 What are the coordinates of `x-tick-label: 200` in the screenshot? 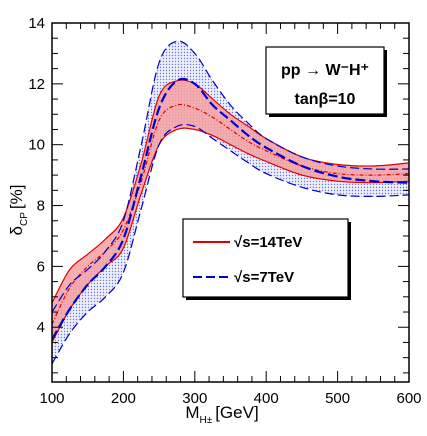 It's located at (123, 398).